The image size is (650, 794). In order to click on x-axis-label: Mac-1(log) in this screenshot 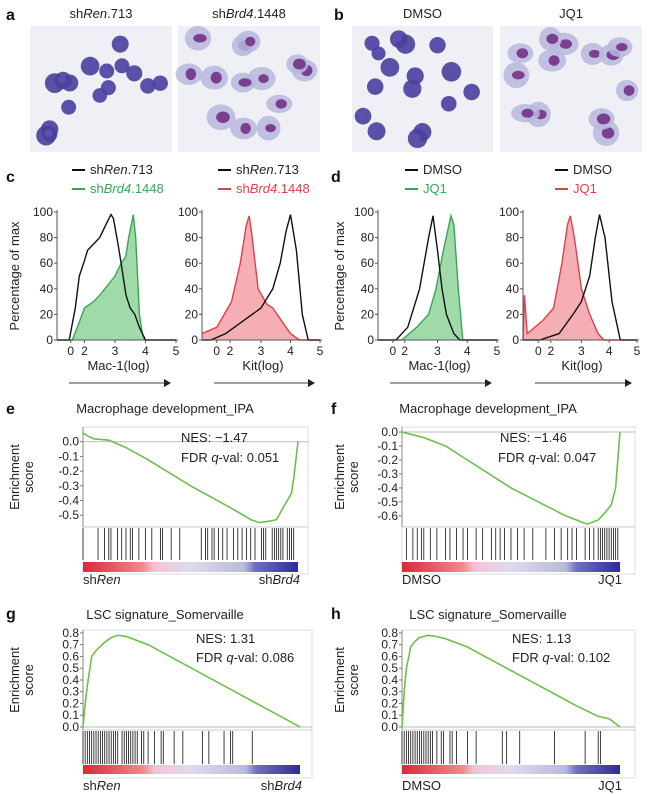, I will do `click(439, 365)`.